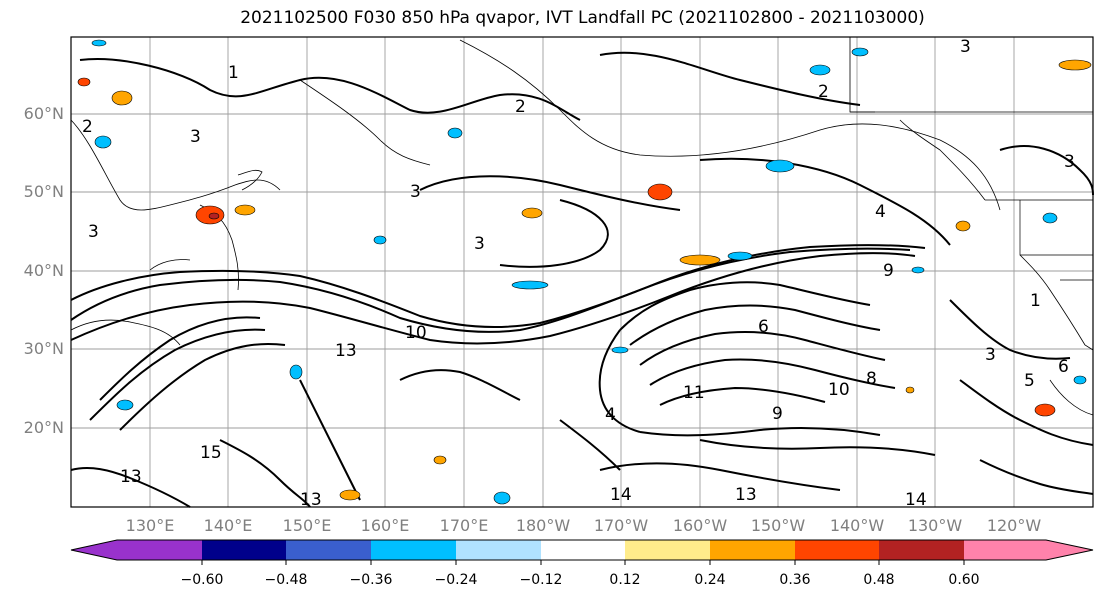  I want to click on colorbar-outline, so click(582, 550).